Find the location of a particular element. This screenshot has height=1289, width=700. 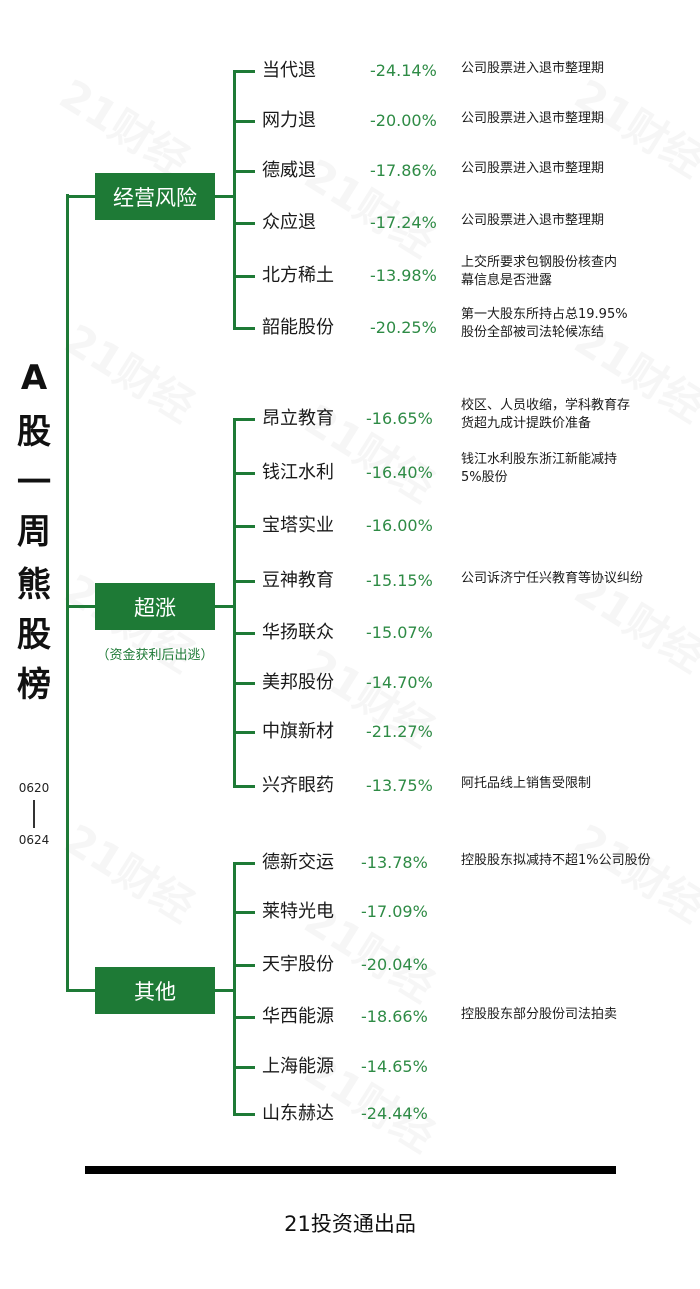

weekly-change: -13.78% is located at coordinates (394, 862).